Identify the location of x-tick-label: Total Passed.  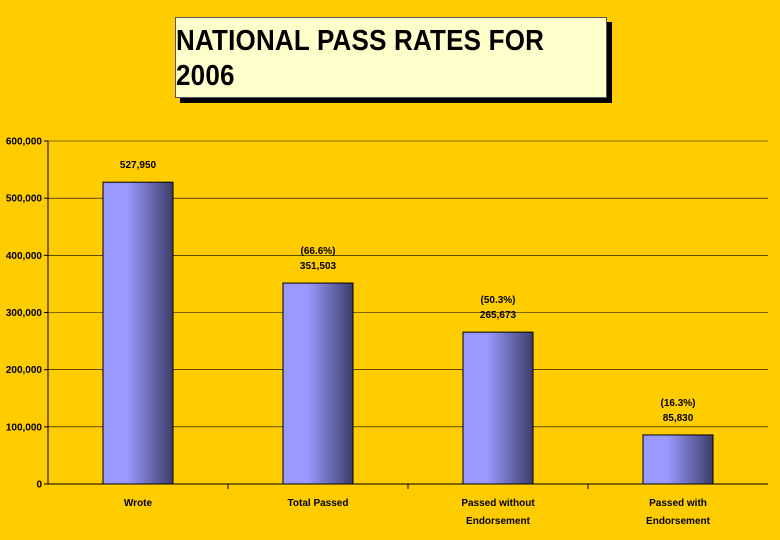
(318, 503).